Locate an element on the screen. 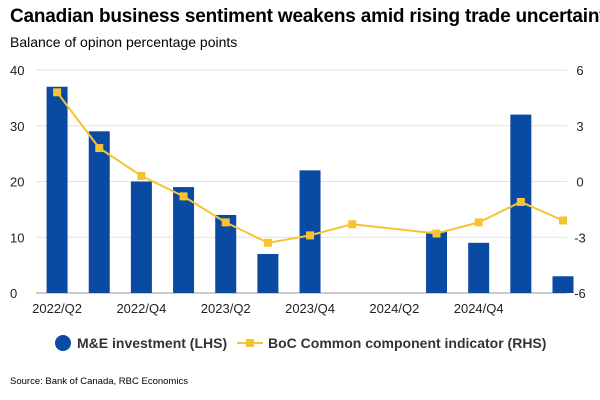  x-axis-tick-label: 2022/Q4 is located at coordinates (141, 308).